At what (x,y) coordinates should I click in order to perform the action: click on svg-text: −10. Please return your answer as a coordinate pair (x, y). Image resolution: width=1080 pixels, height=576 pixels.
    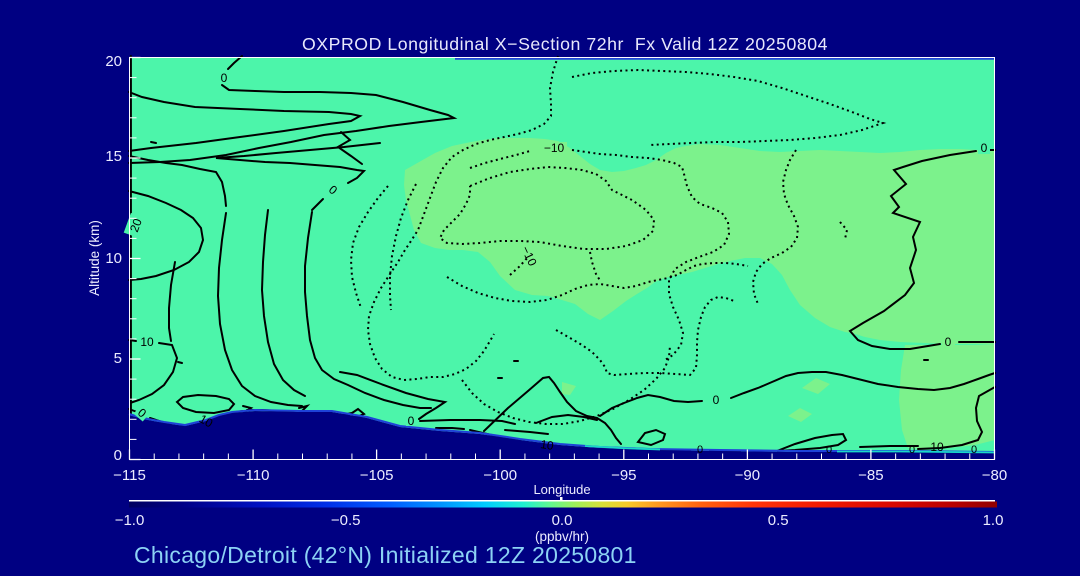
    Looking at the image, I should click on (554, 148).